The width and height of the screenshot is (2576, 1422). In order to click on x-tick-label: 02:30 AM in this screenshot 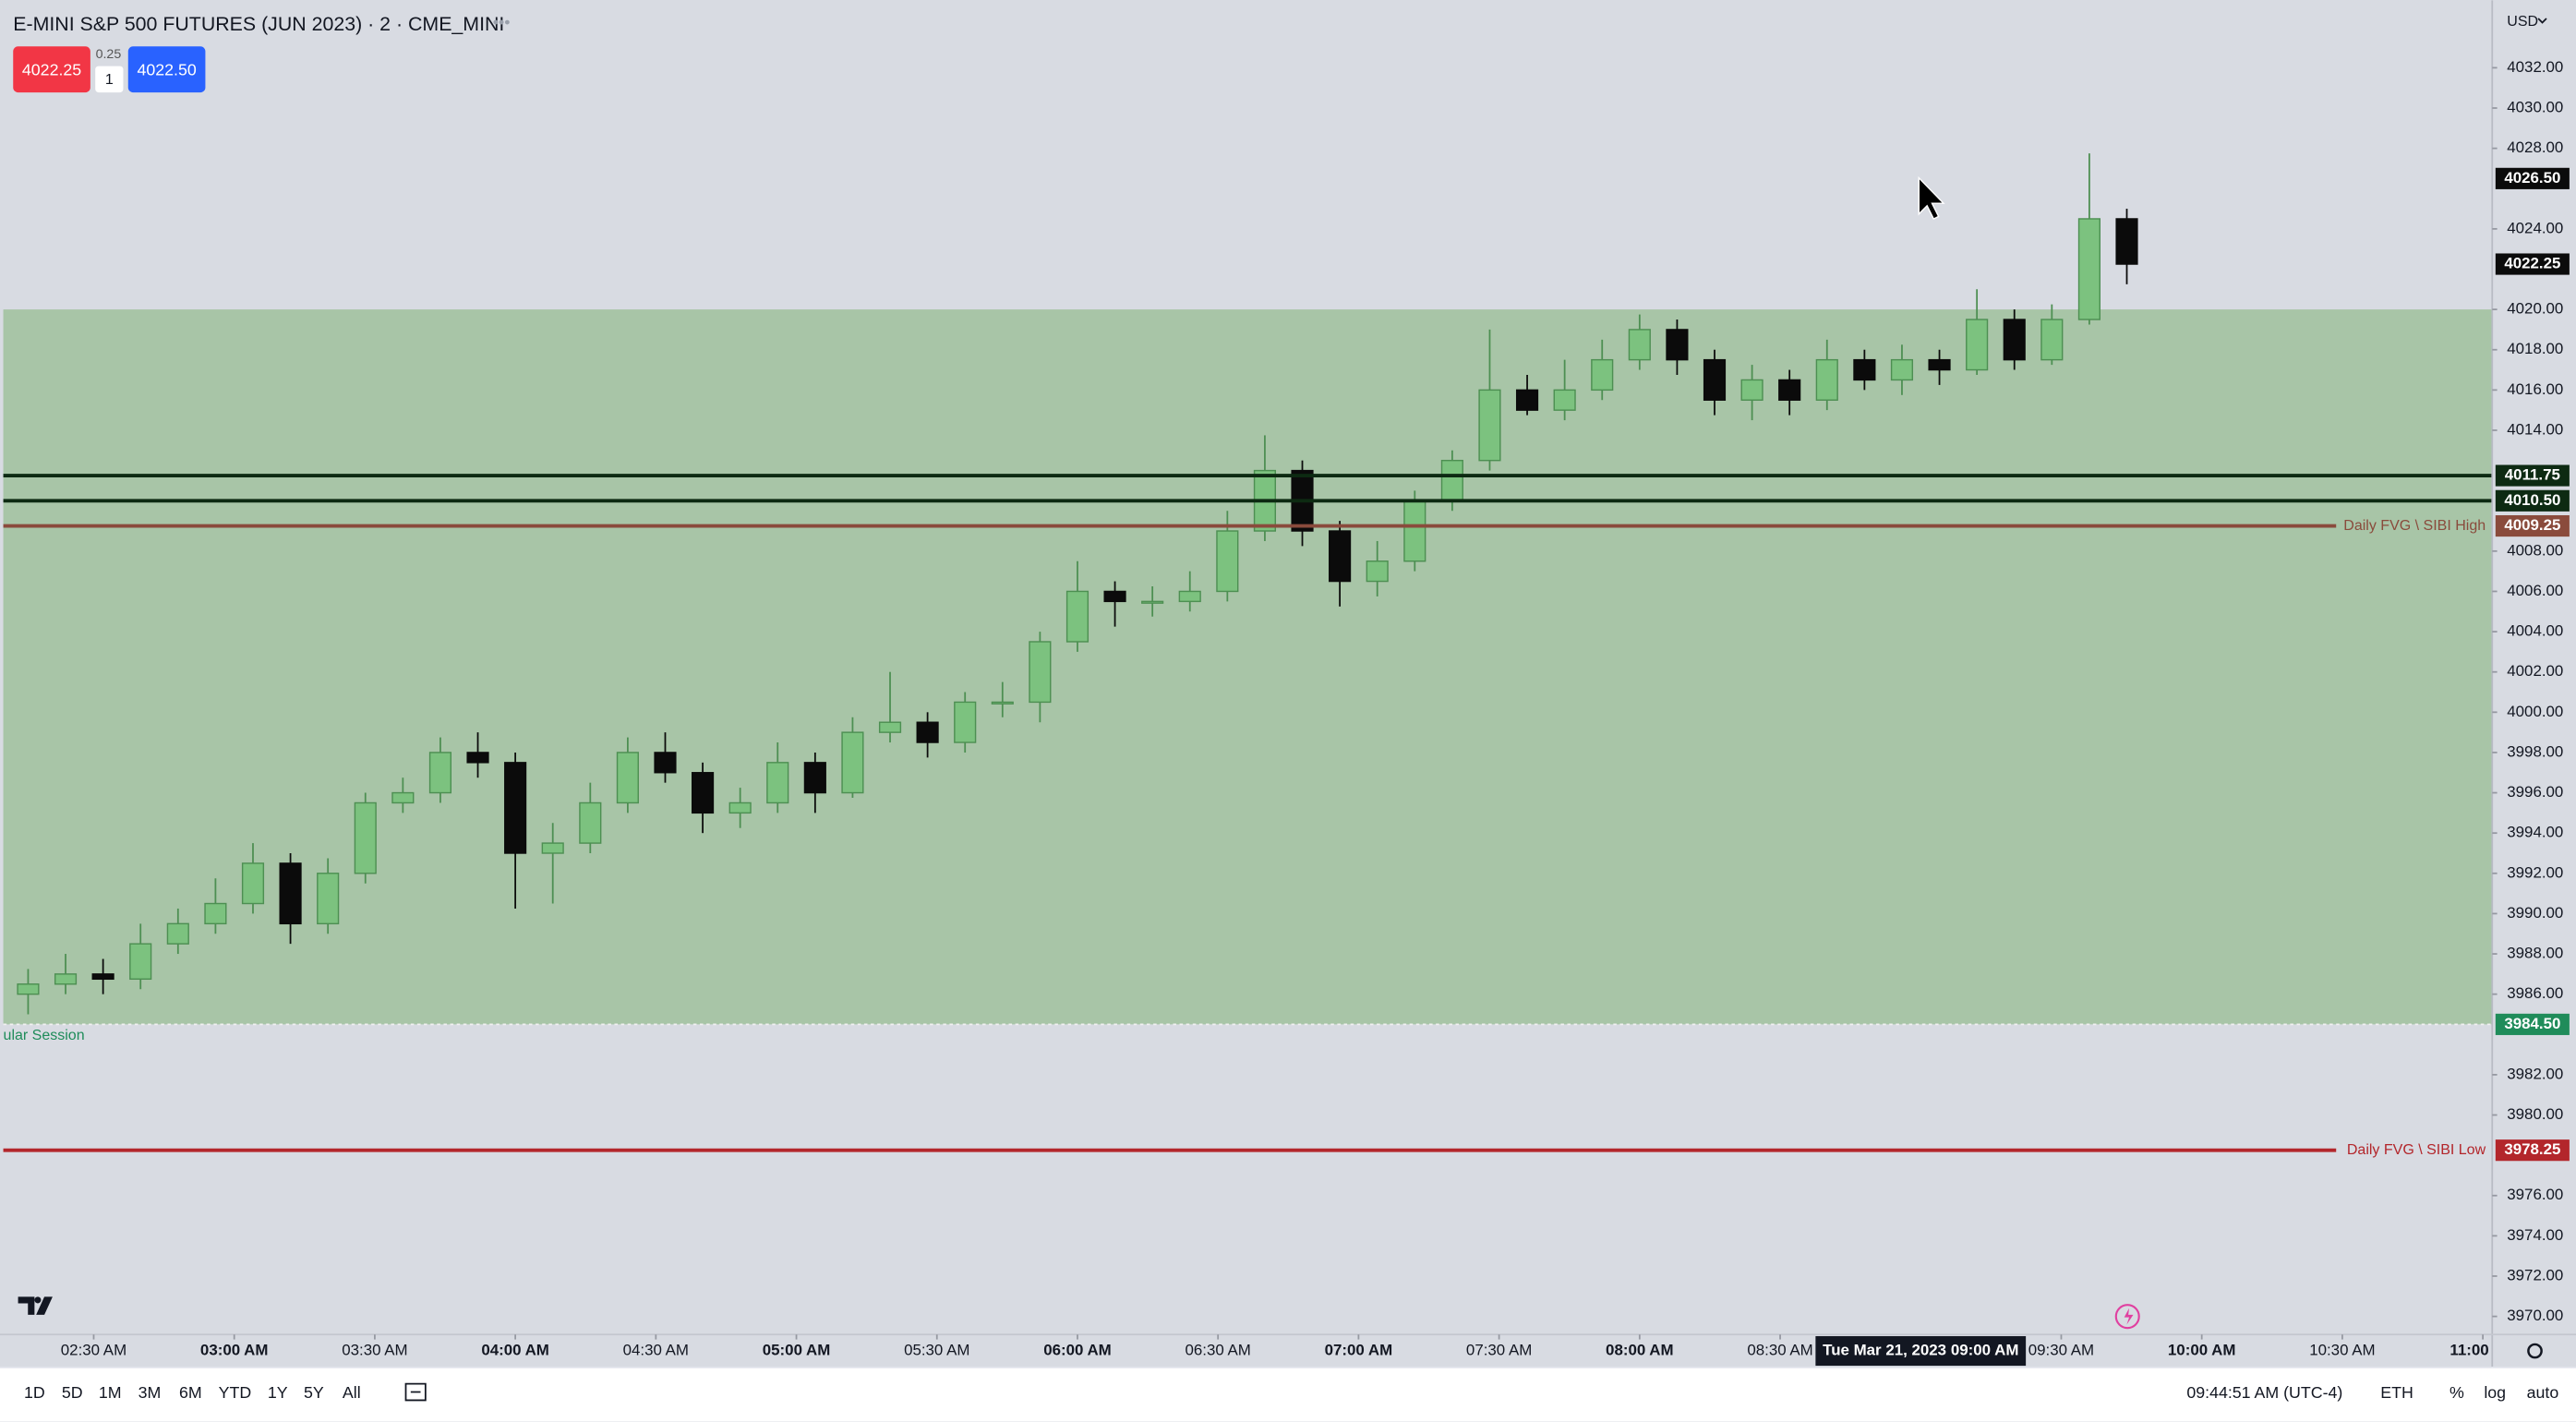, I will do `click(93, 1350)`.